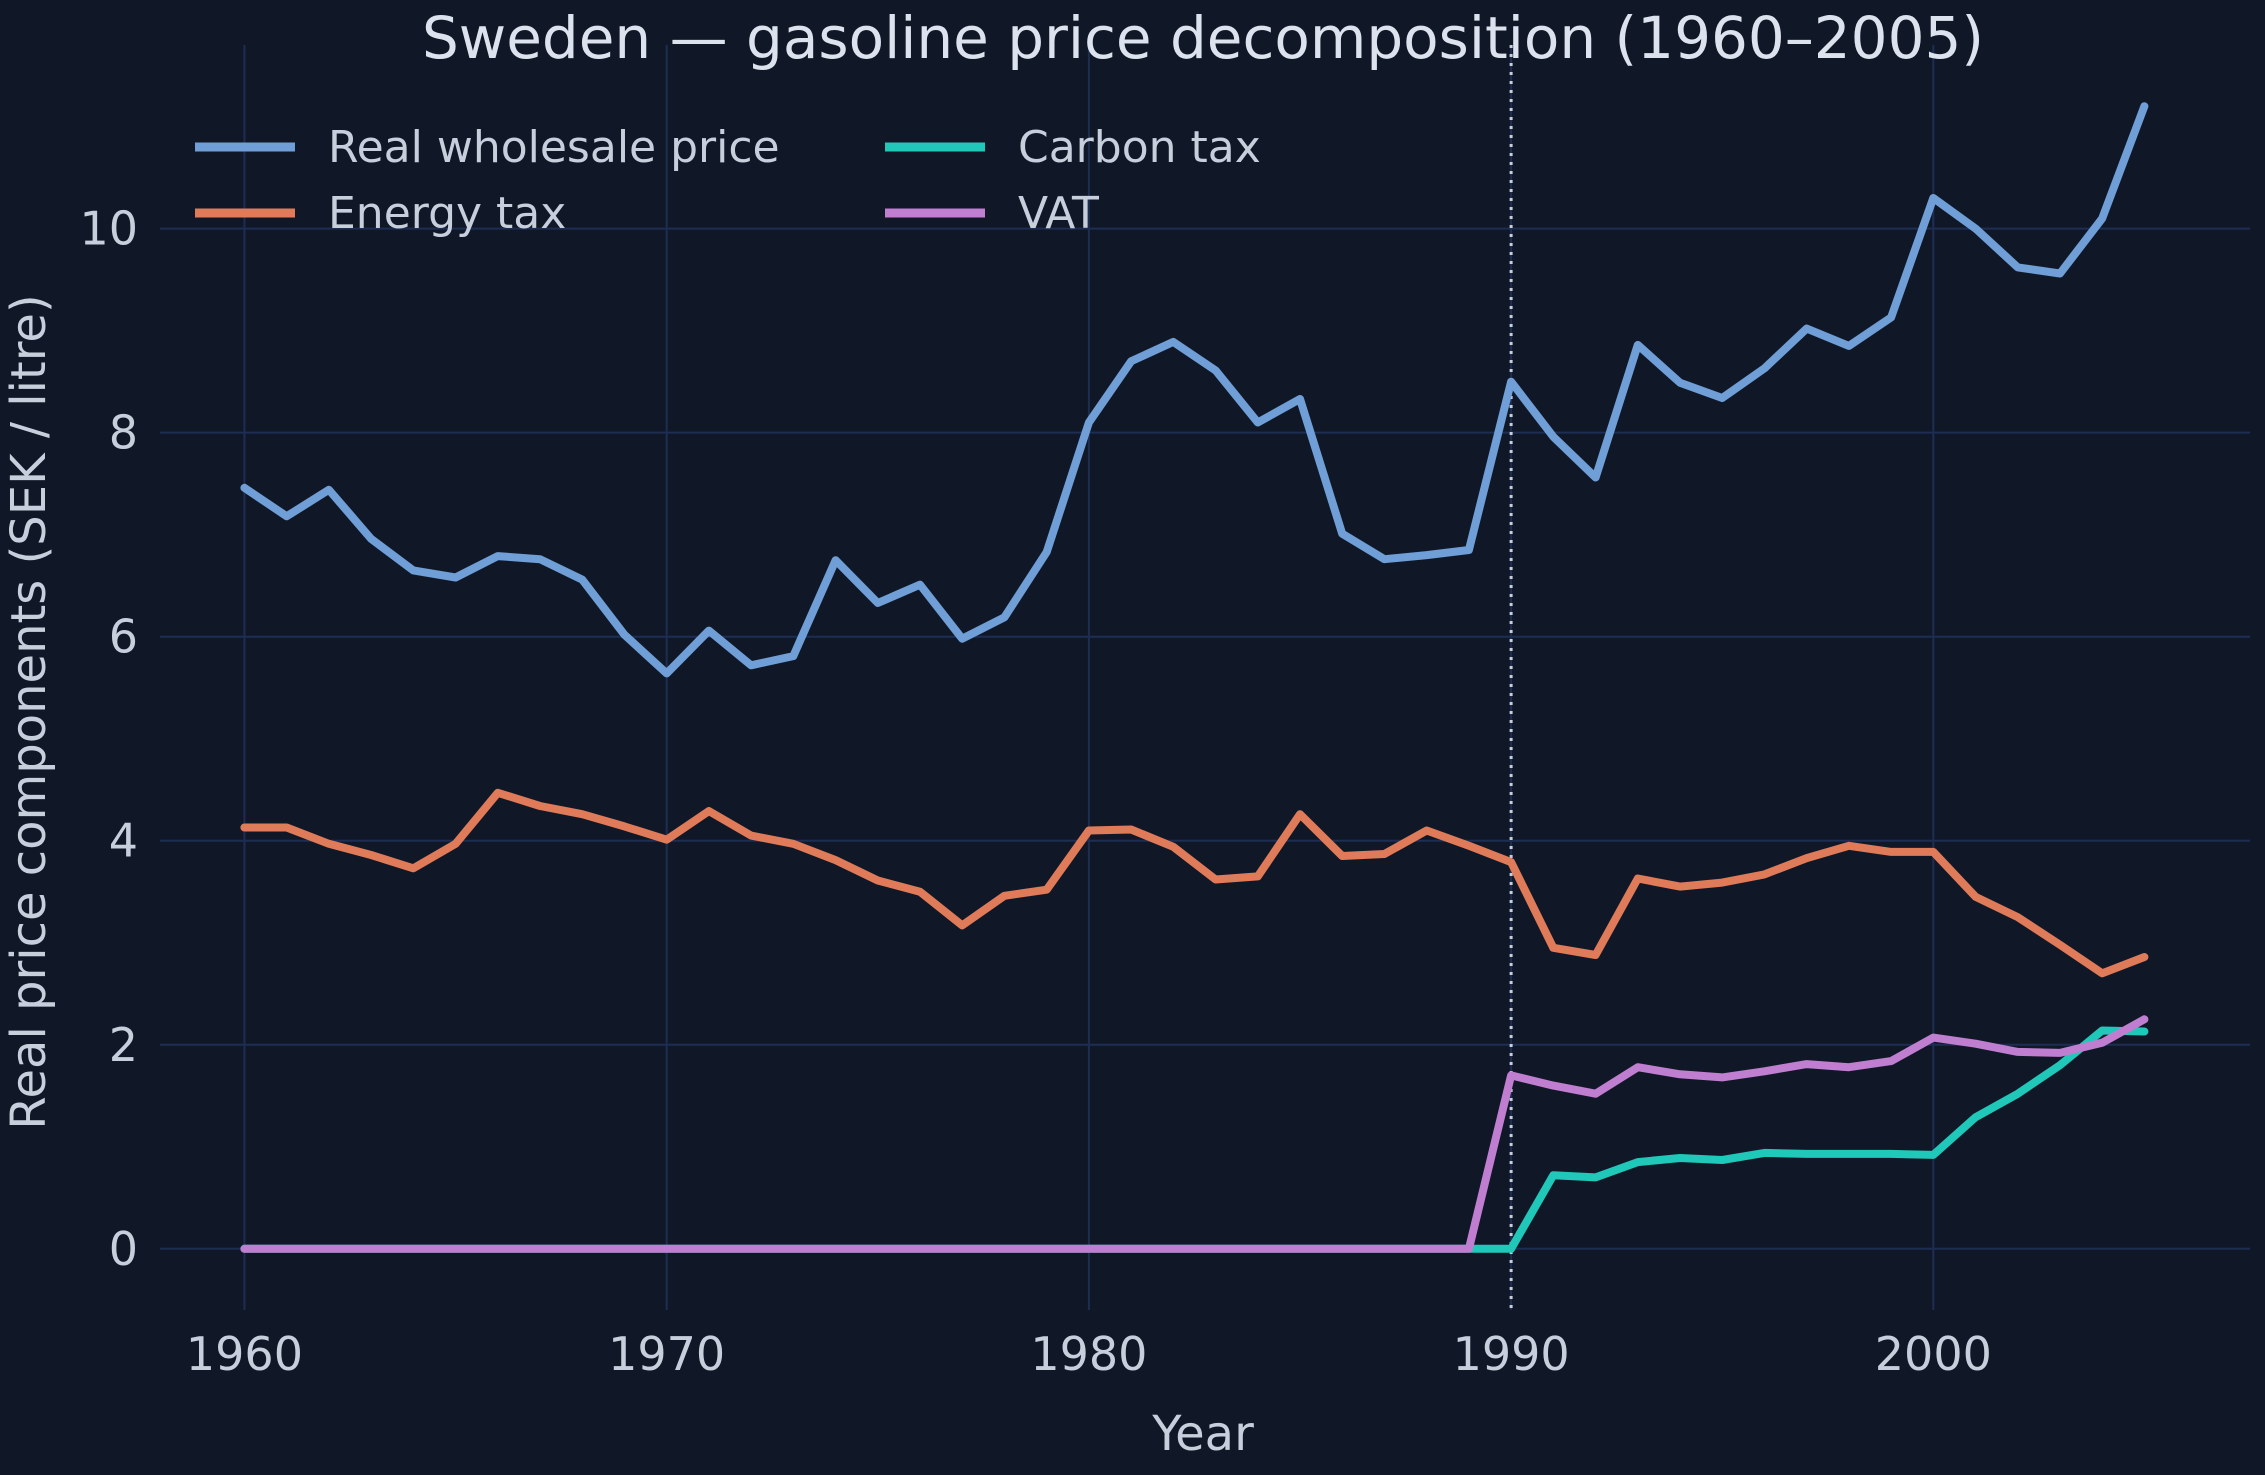 The image size is (2265, 1475). I want to click on legend-label: Carbon tax, so click(1139, 147).